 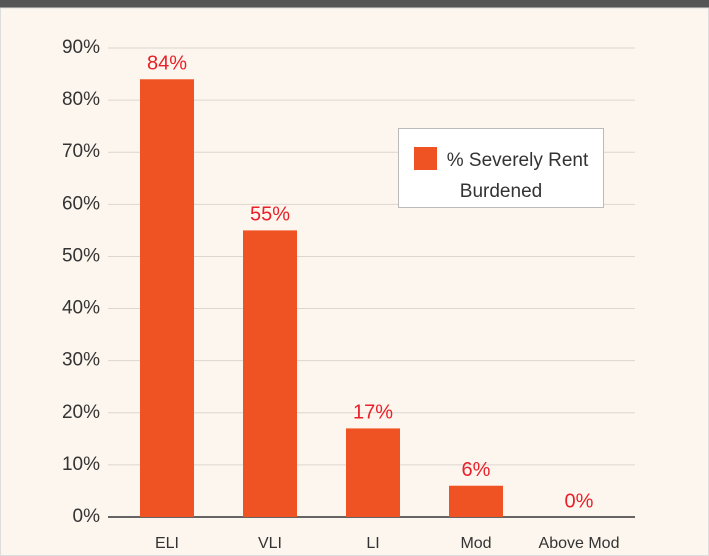 What do you see at coordinates (475, 543) in the screenshot?
I see `x-tick-label: Mod` at bounding box center [475, 543].